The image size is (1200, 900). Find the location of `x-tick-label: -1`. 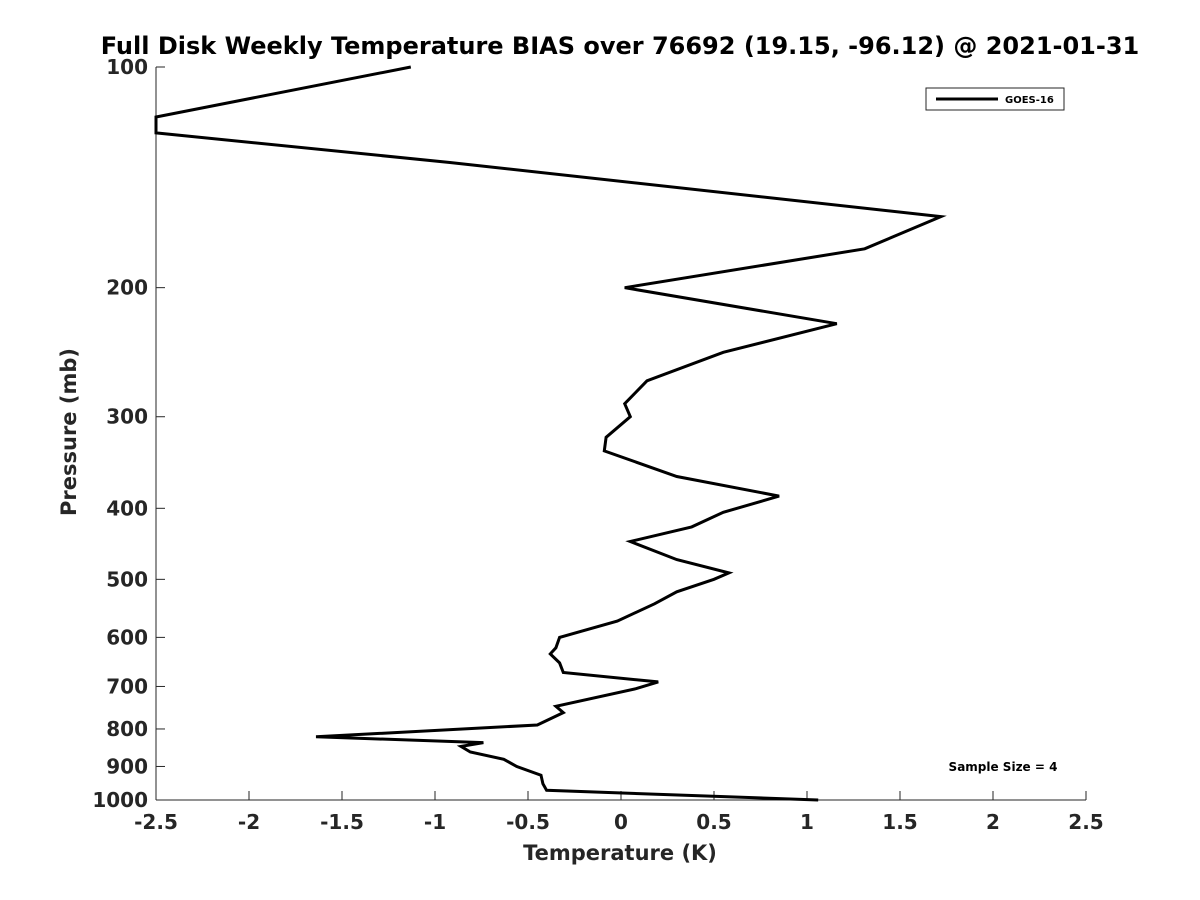

x-tick-label: -1 is located at coordinates (435, 822).